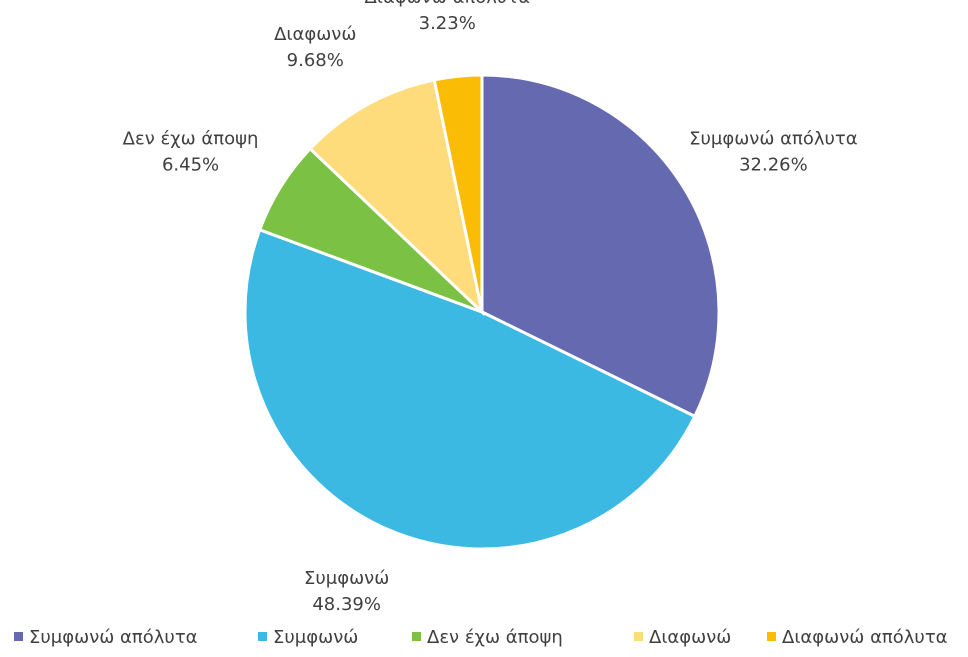  Describe the element at coordinates (346, 578) in the screenshot. I see `slice-category-label: Συμφωνώ` at that location.